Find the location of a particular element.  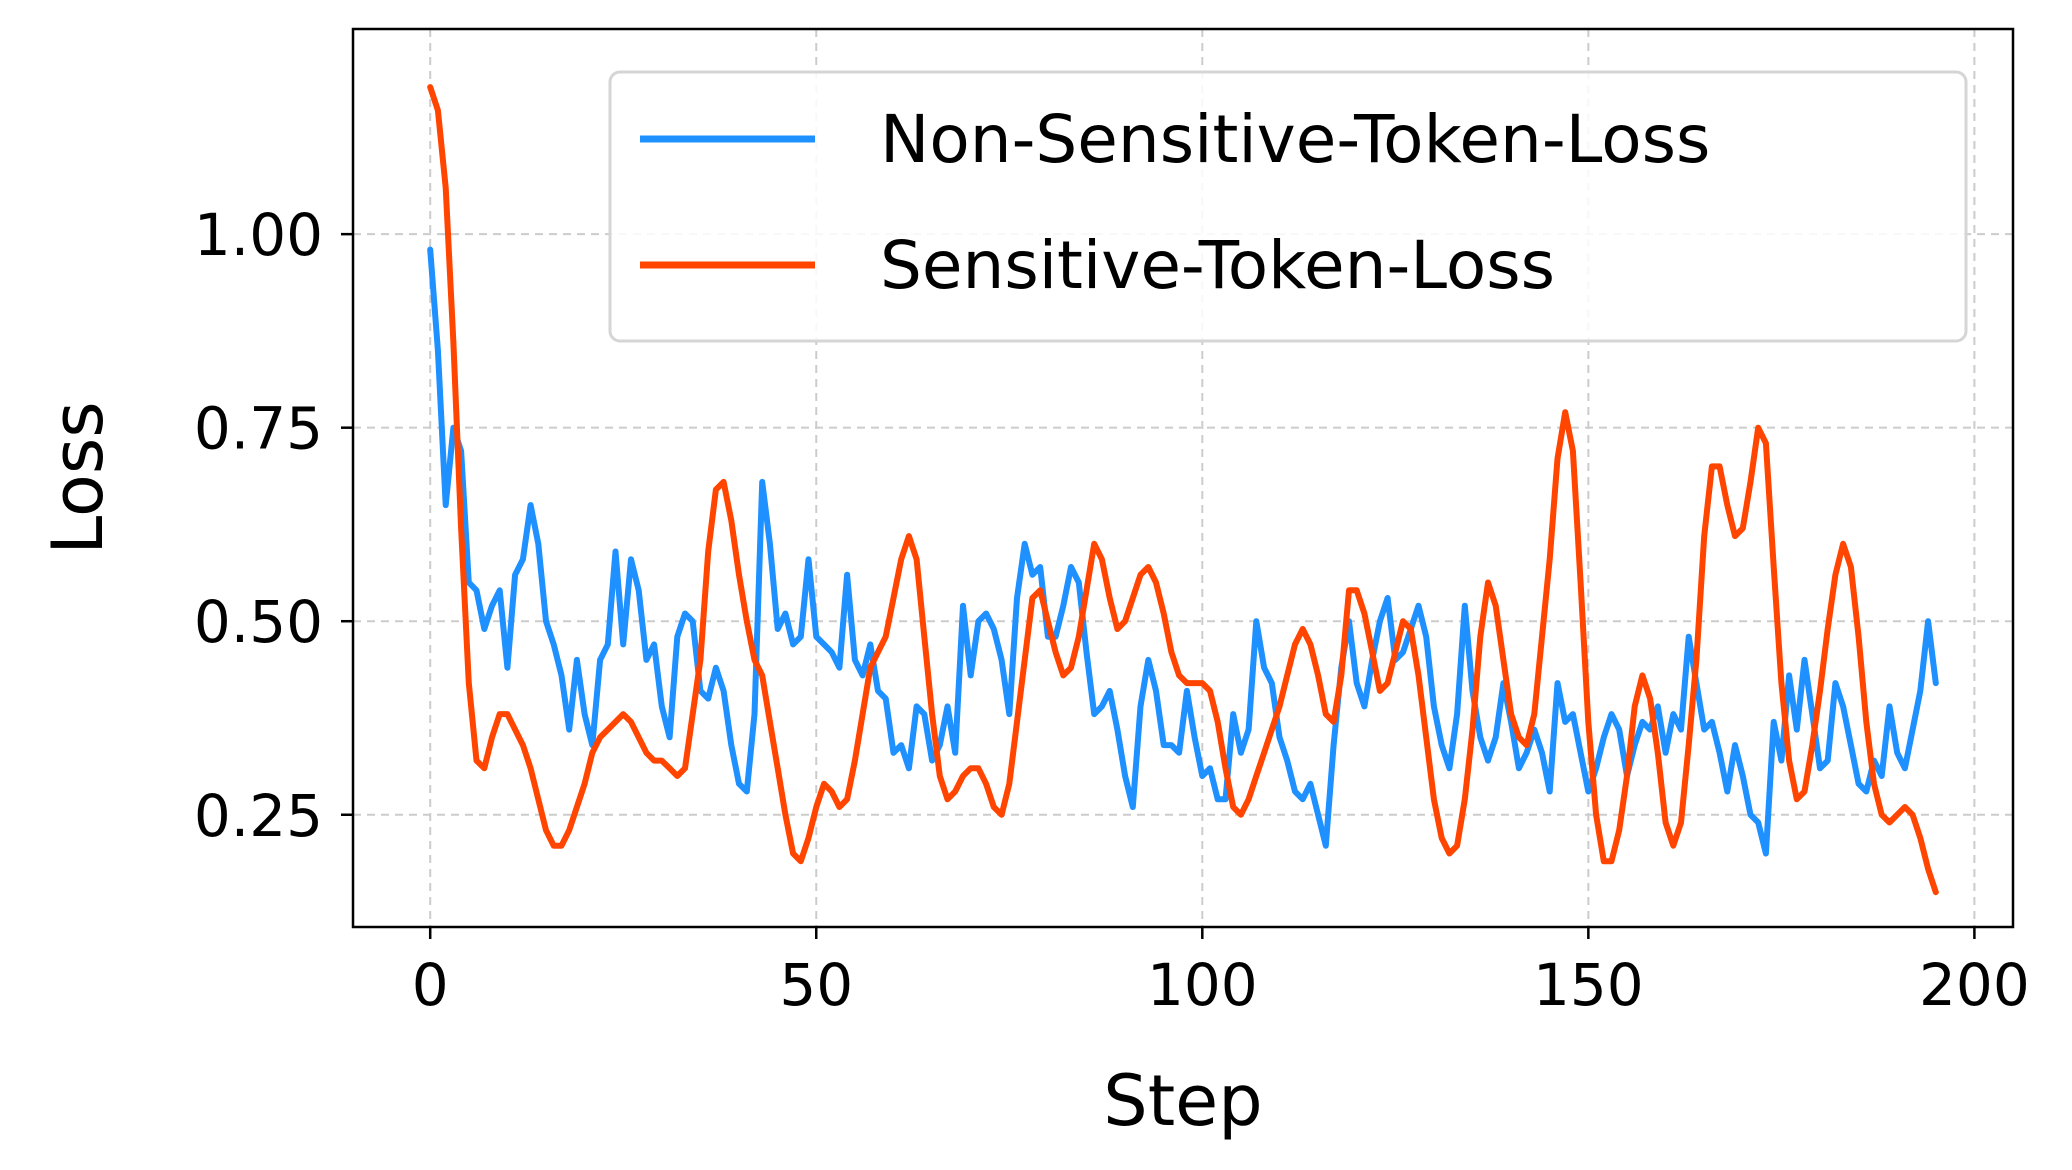

y-tick-label: 0.25 is located at coordinates (258, 816).